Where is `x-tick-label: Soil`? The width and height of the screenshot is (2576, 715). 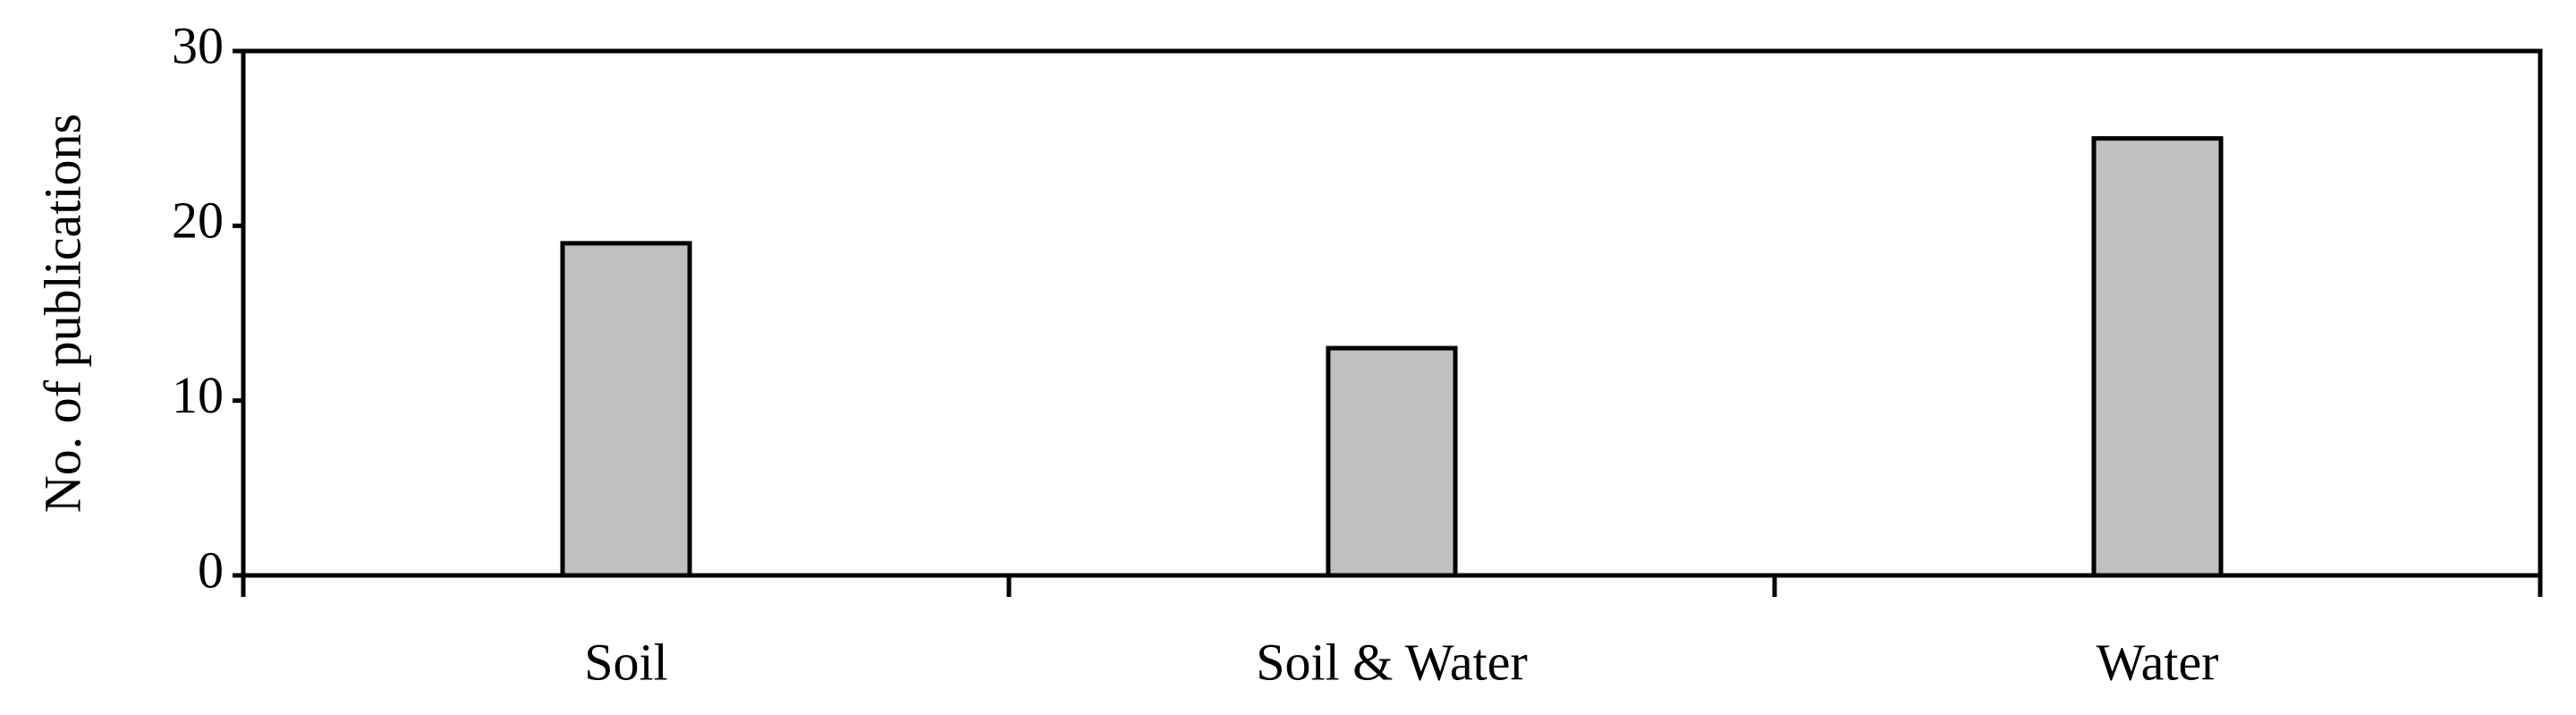 x-tick-label: Soil is located at coordinates (626, 662).